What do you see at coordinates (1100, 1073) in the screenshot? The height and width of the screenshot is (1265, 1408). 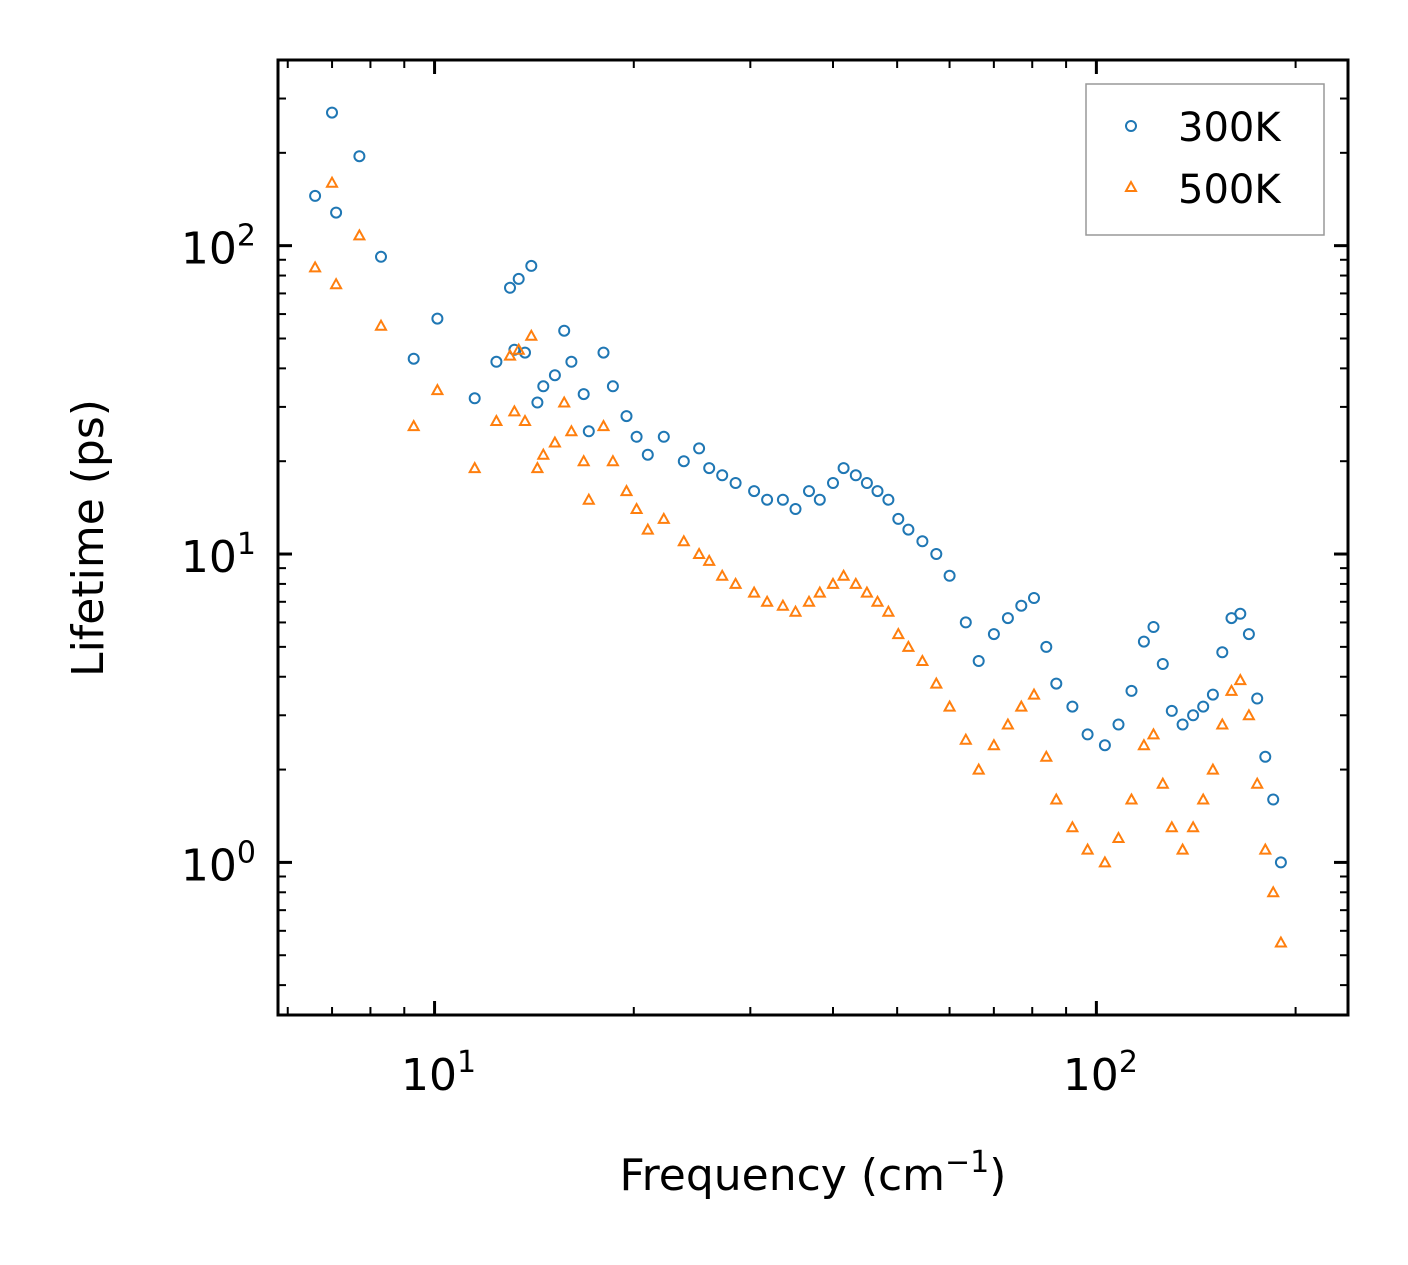 I see `x-tick-label-100: 102` at bounding box center [1100, 1073].